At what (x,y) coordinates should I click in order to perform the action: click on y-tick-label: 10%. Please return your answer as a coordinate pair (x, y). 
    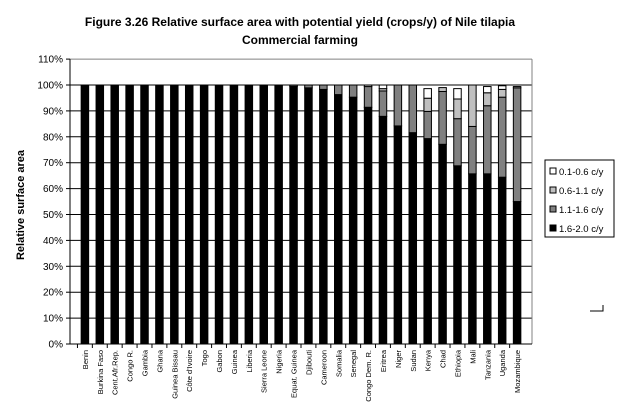
    Looking at the image, I should click on (53, 319).